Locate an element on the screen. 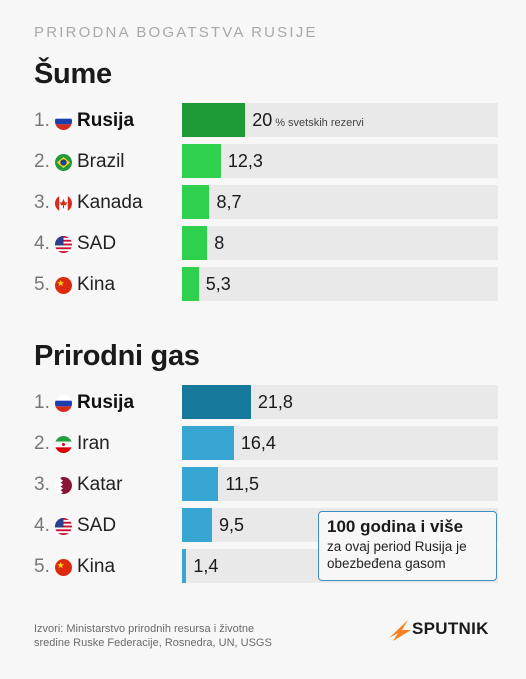 The height and width of the screenshot is (679, 526). infographic-kicker: PRIRODNA BOGATSTVA RUSIJE is located at coordinates (176, 32).